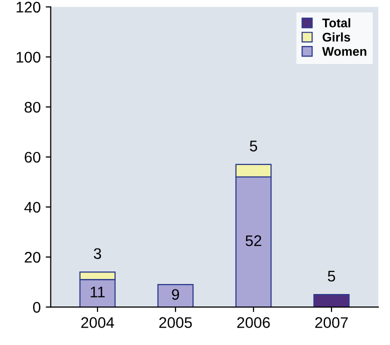  I want to click on data-label: 9, so click(176, 294).